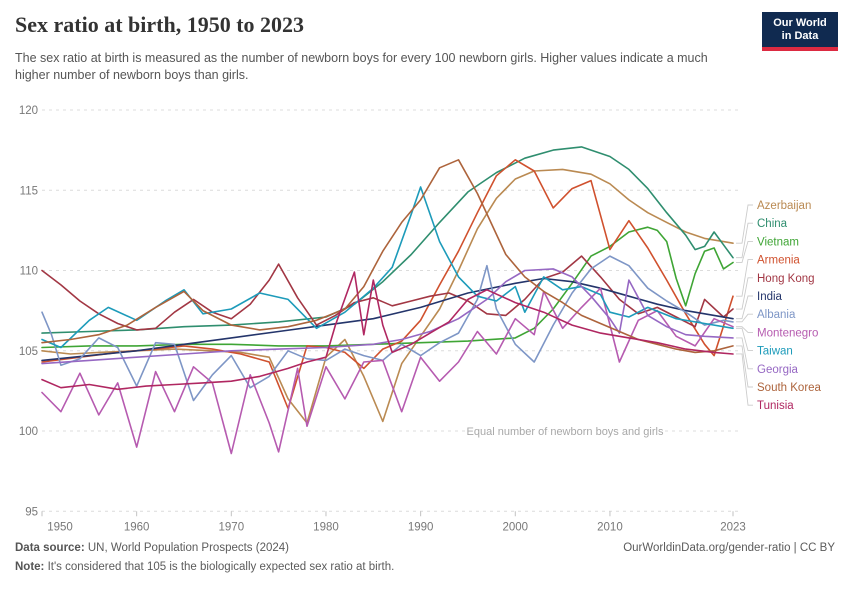  Describe the element at coordinates (31, 512) in the screenshot. I see `y-tick-label-95: 95` at that location.